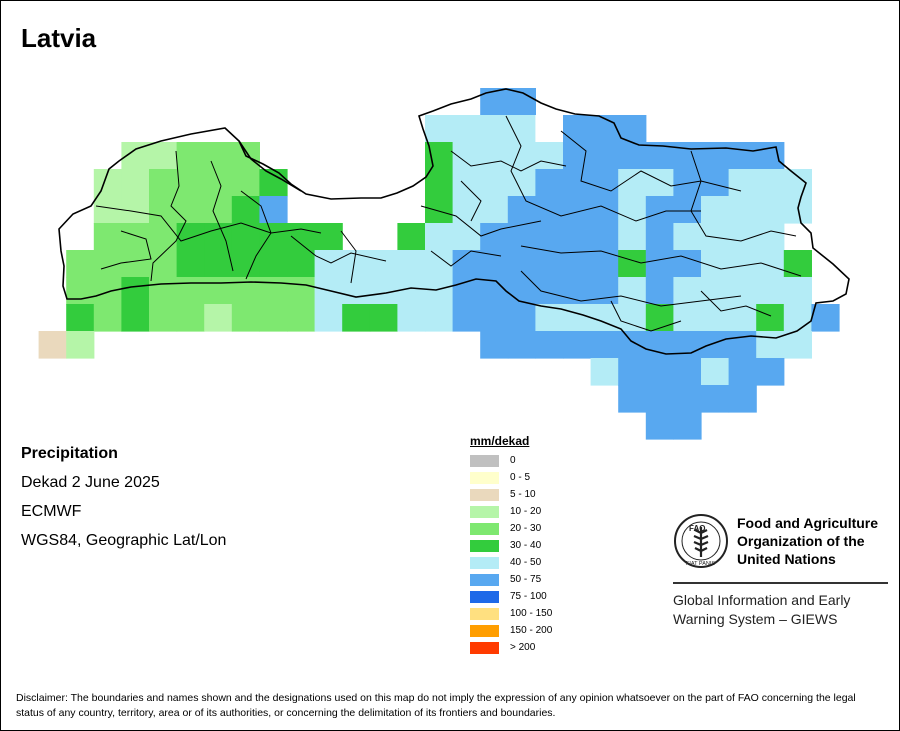 This screenshot has height=731, width=900. I want to click on variable-heading: Precipitation, so click(69, 453).